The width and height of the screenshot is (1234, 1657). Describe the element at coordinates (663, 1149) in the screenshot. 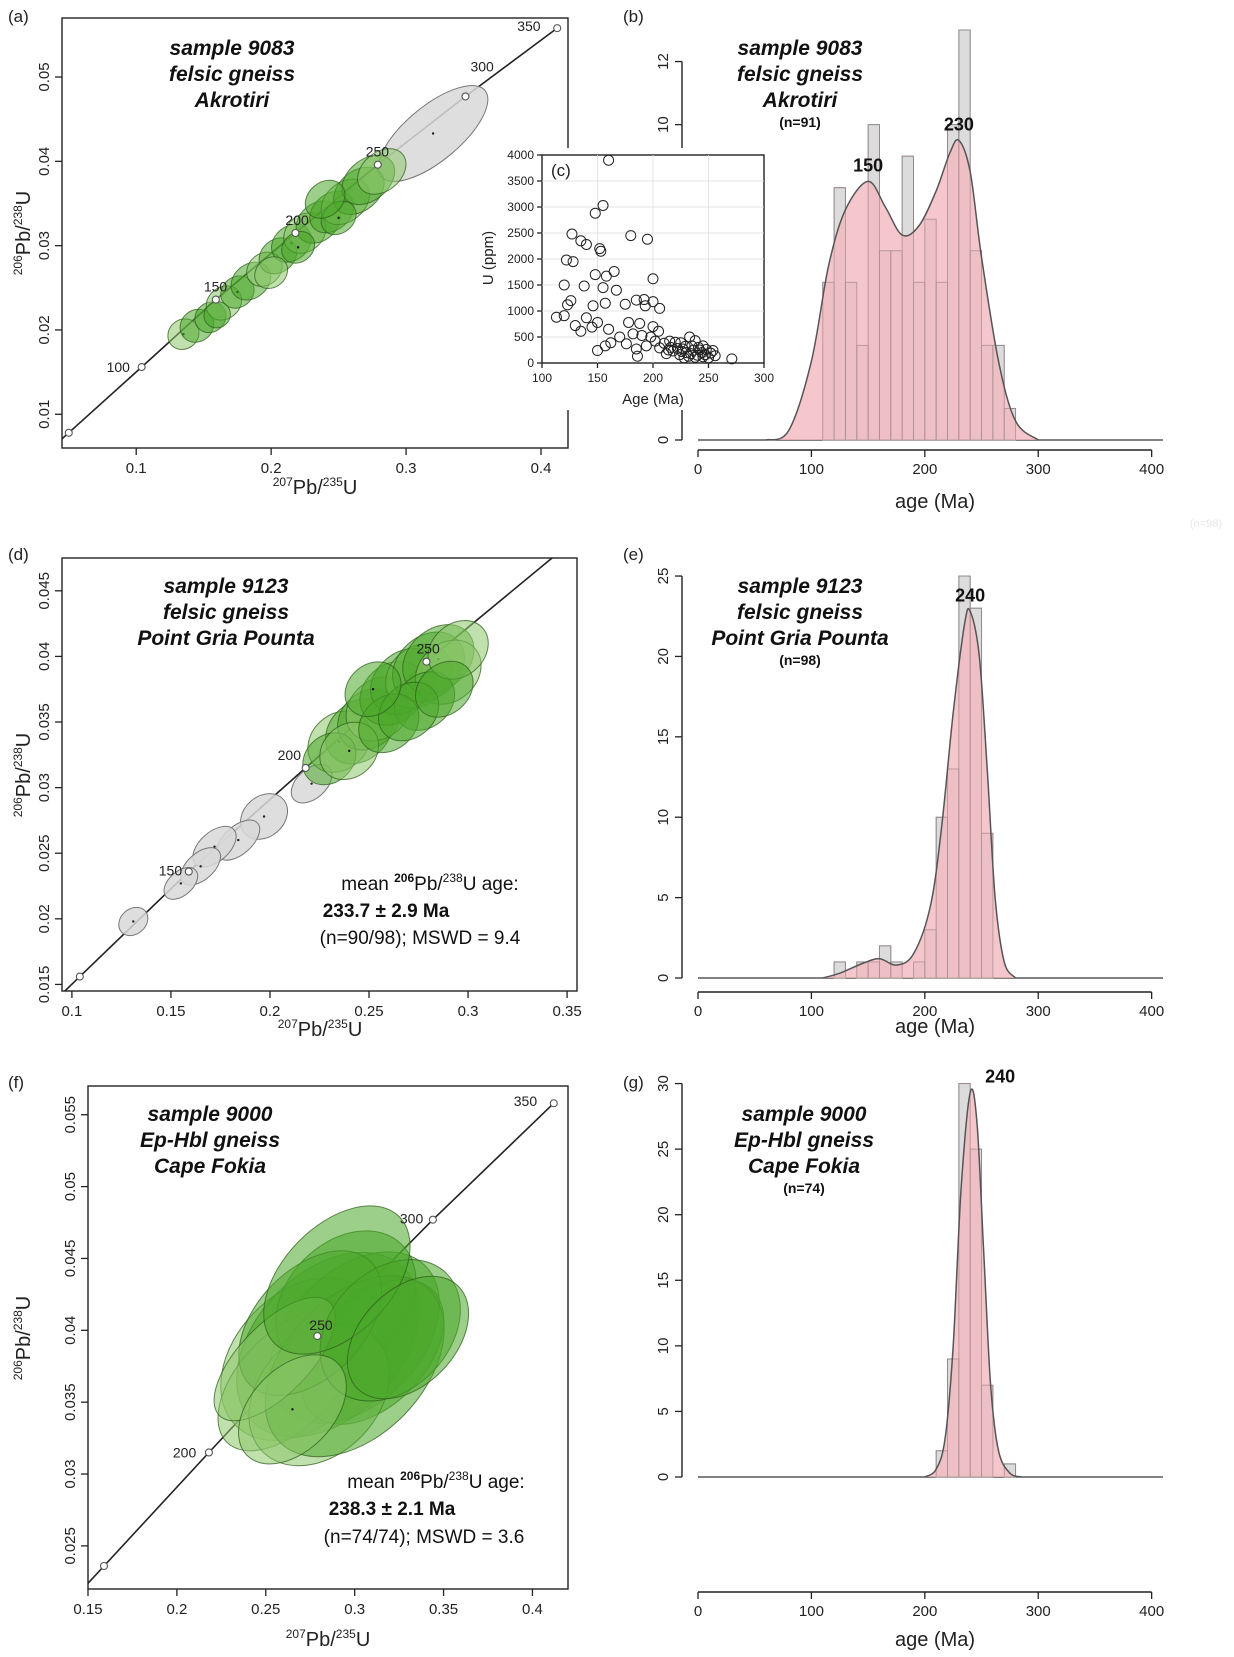

I see `y-tick-label: 25` at that location.